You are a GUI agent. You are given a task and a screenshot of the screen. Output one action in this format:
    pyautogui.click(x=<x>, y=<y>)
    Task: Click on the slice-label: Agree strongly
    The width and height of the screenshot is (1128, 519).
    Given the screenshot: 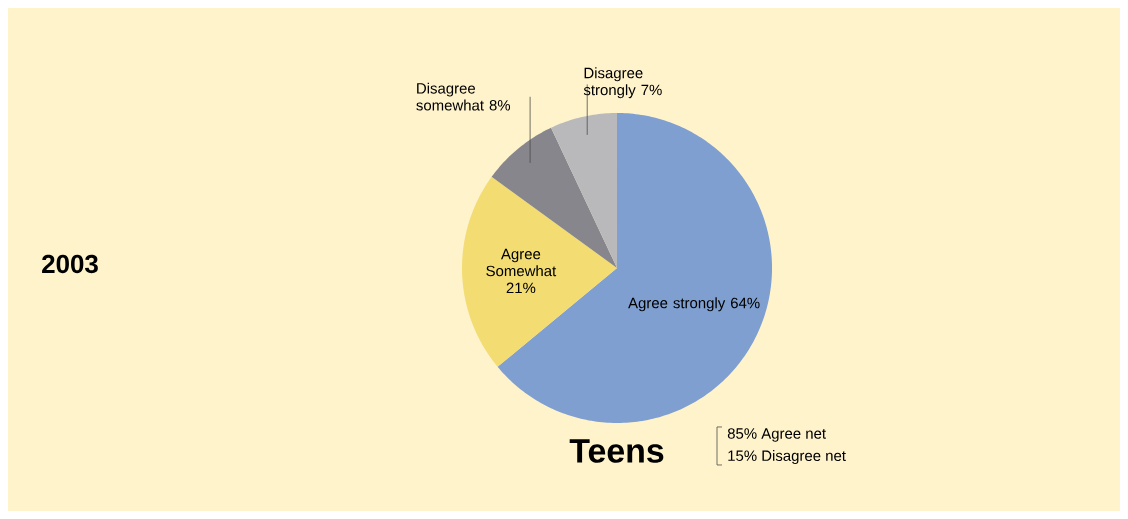 What is the action you would take?
    pyautogui.click(x=677, y=304)
    